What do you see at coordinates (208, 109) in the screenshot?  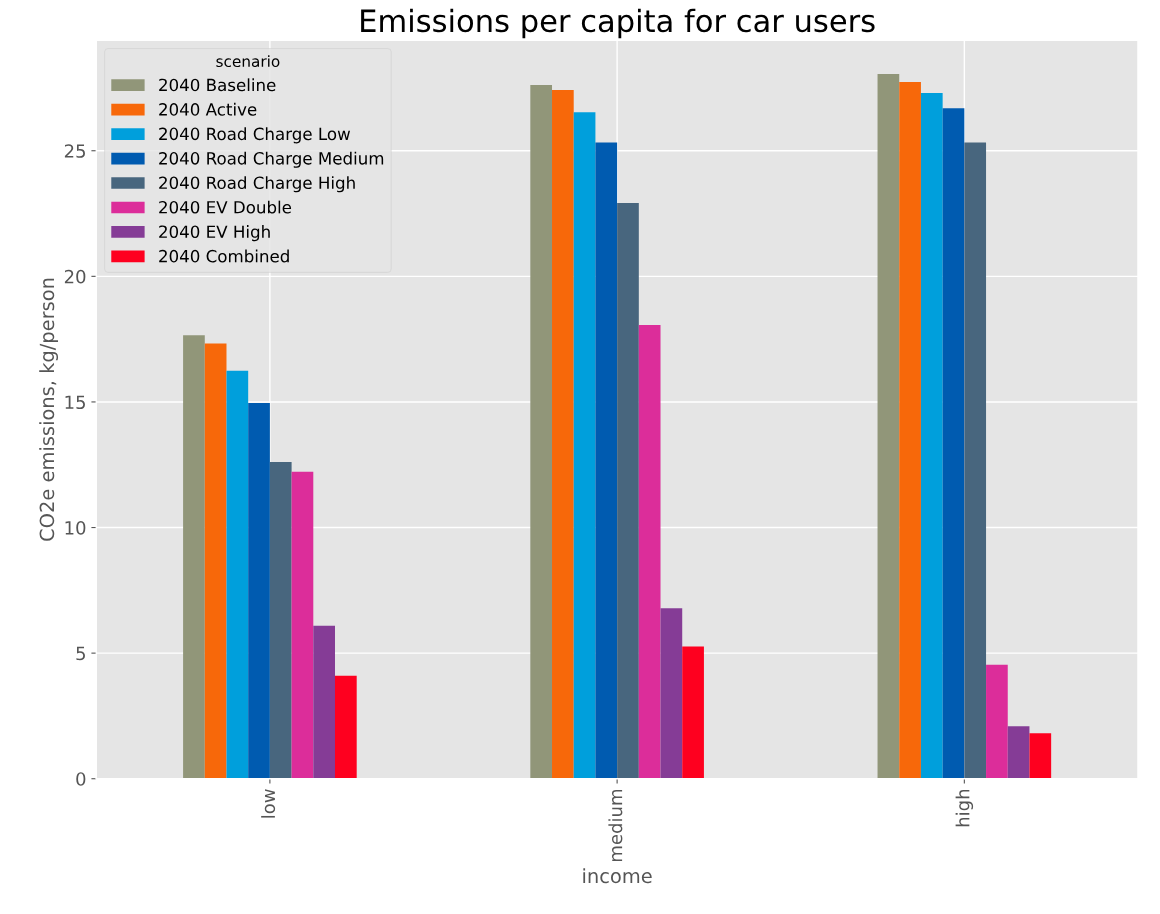 I see `legend-label: 2040 Active` at bounding box center [208, 109].